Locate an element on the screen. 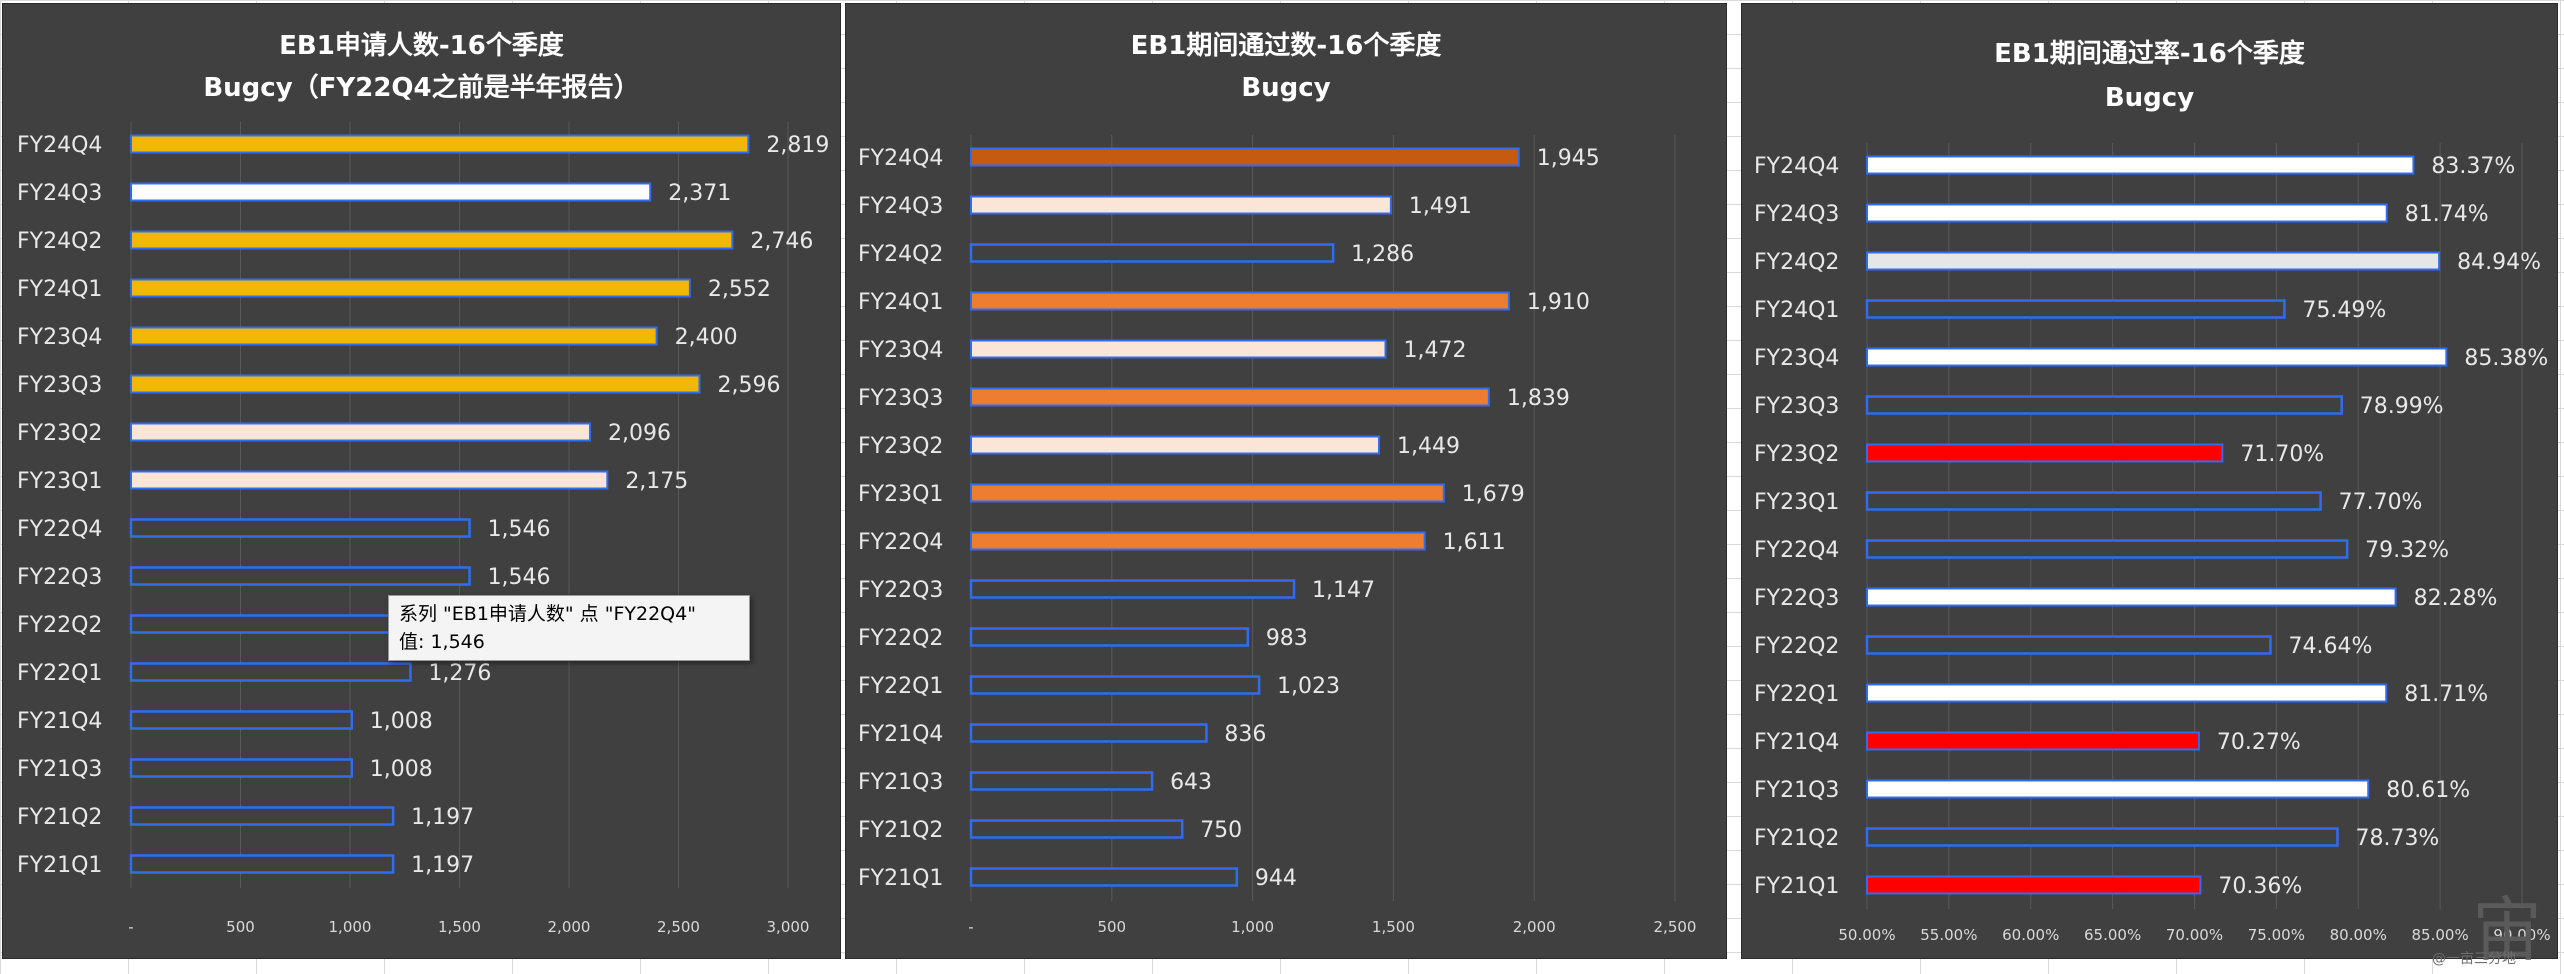  data-label: 1,449 is located at coordinates (1428, 446).